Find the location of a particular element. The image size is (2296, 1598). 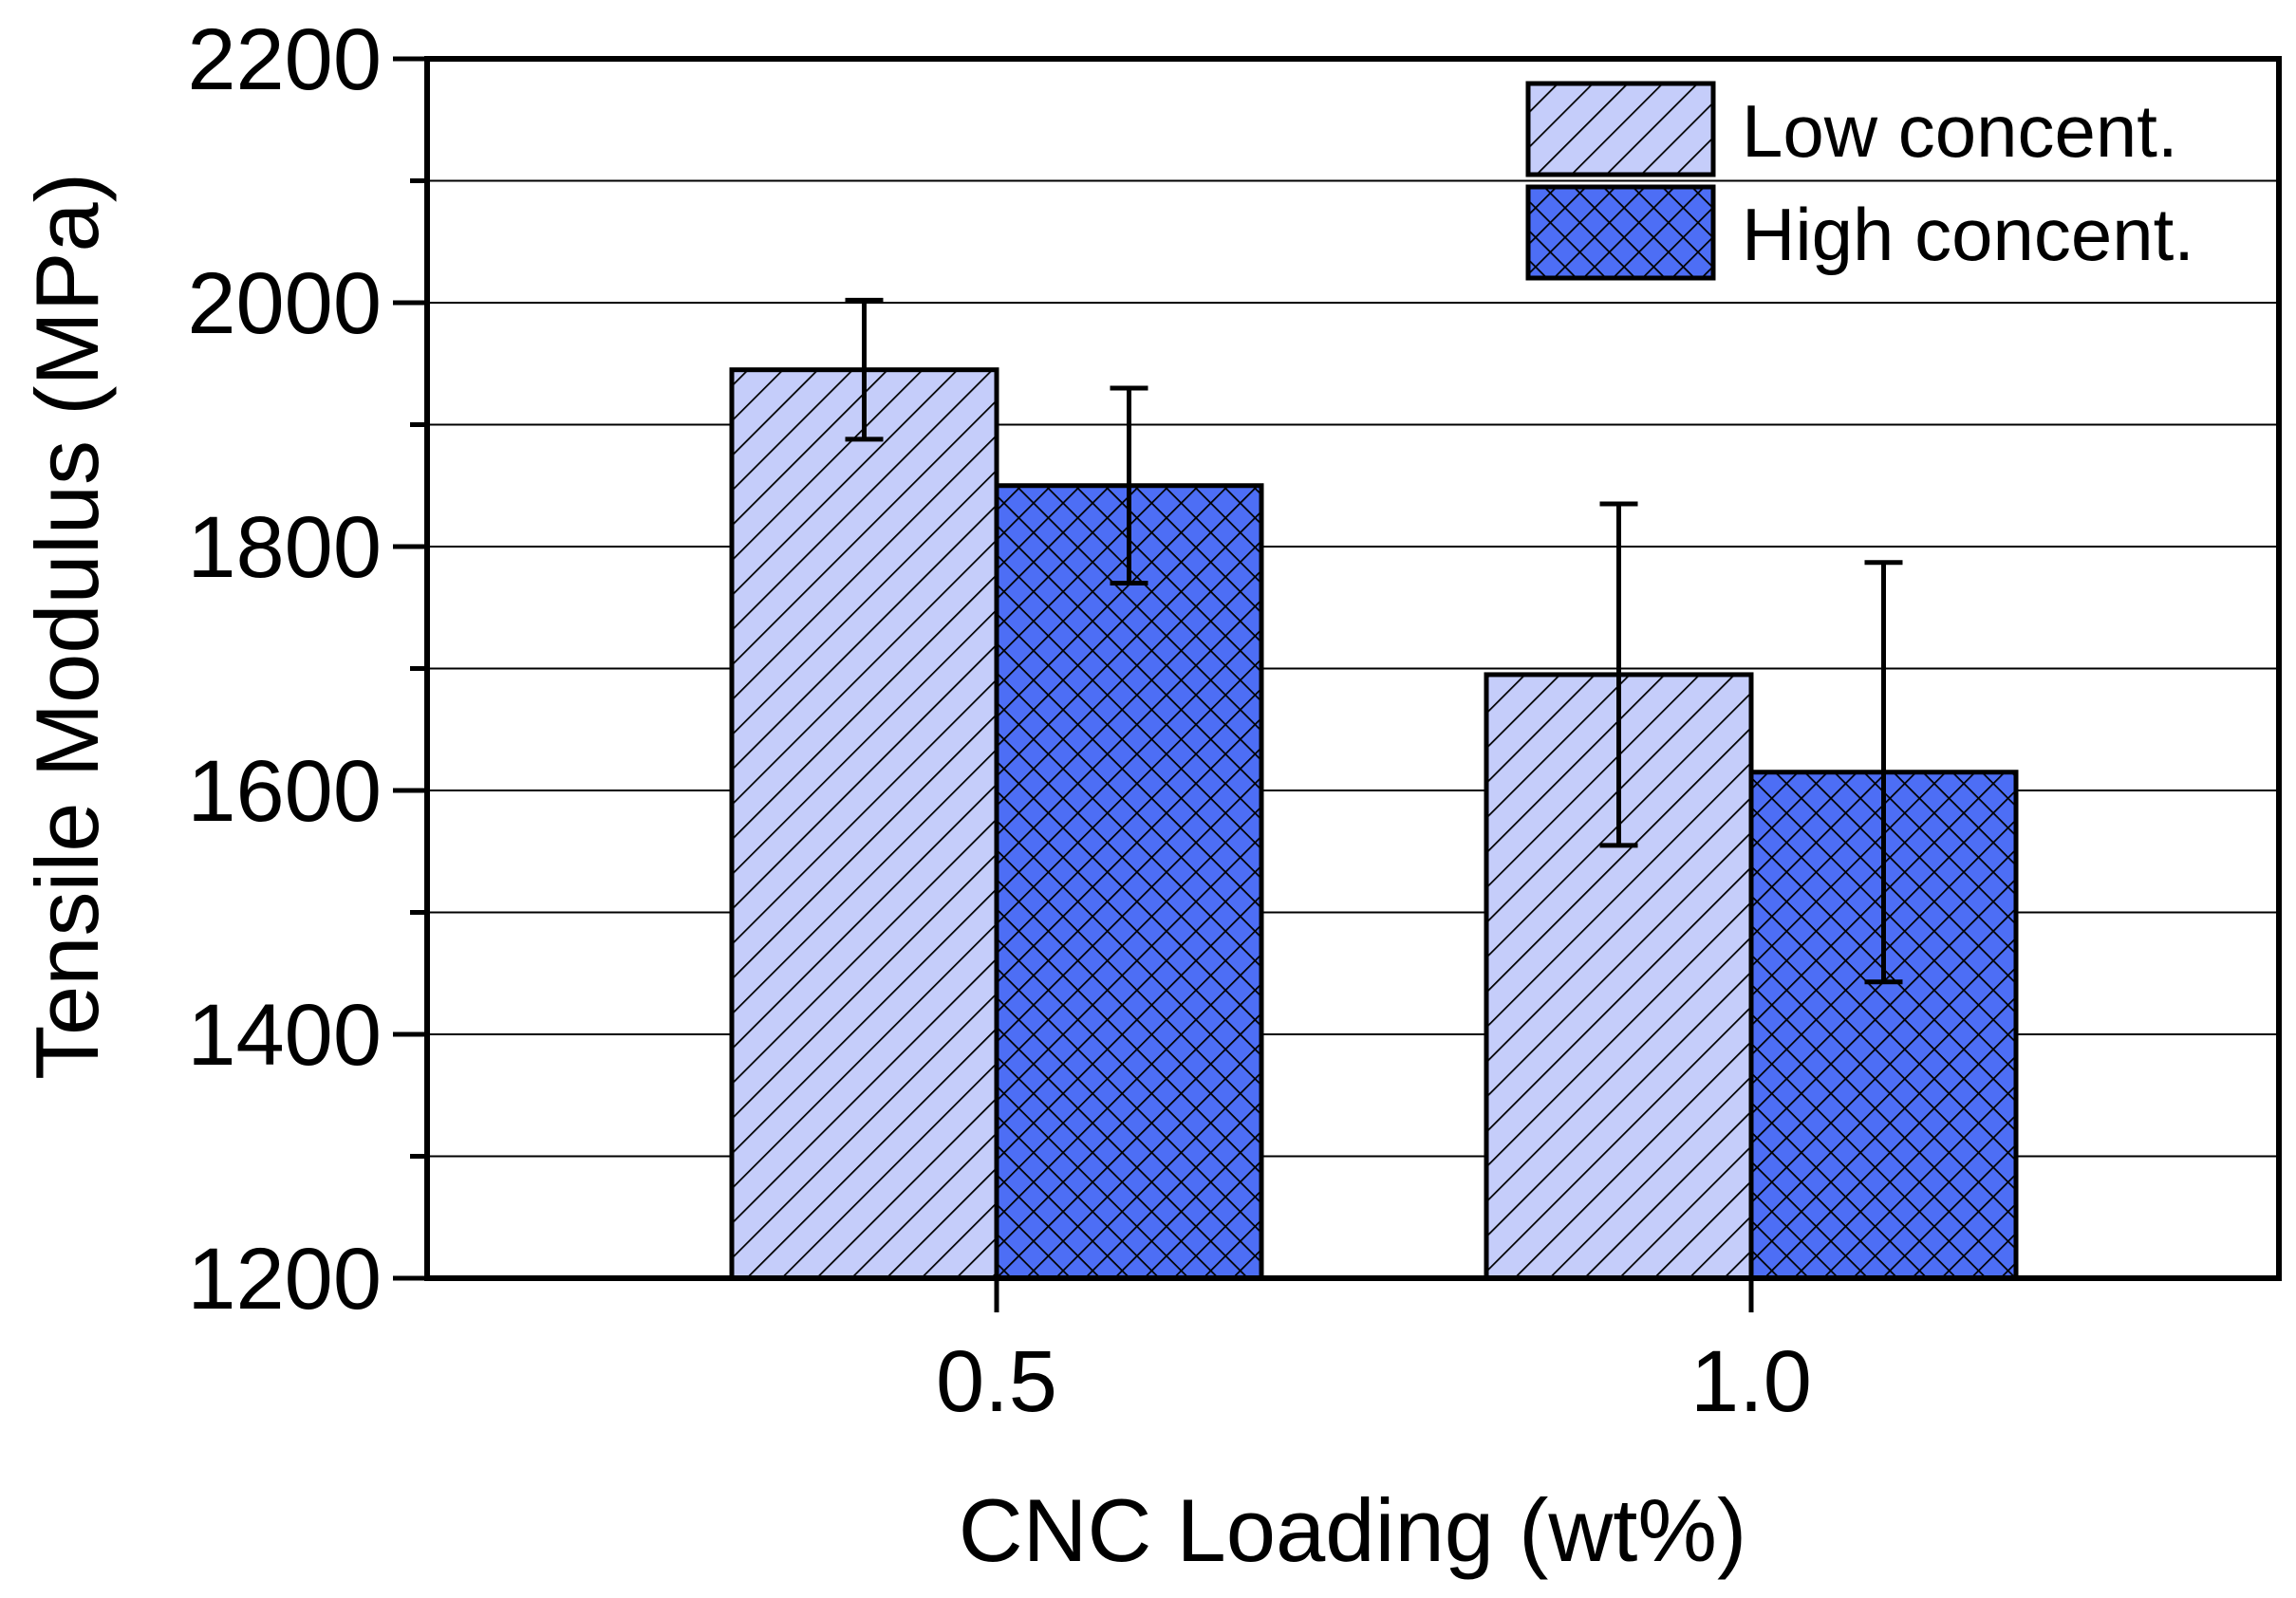

legend: Low concent. High concent. is located at coordinates (1860, 181).